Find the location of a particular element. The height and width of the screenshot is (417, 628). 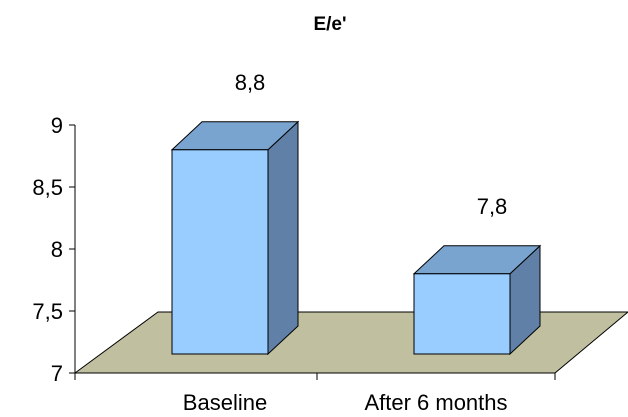

y-tick-label: 9 is located at coordinates (57, 125).